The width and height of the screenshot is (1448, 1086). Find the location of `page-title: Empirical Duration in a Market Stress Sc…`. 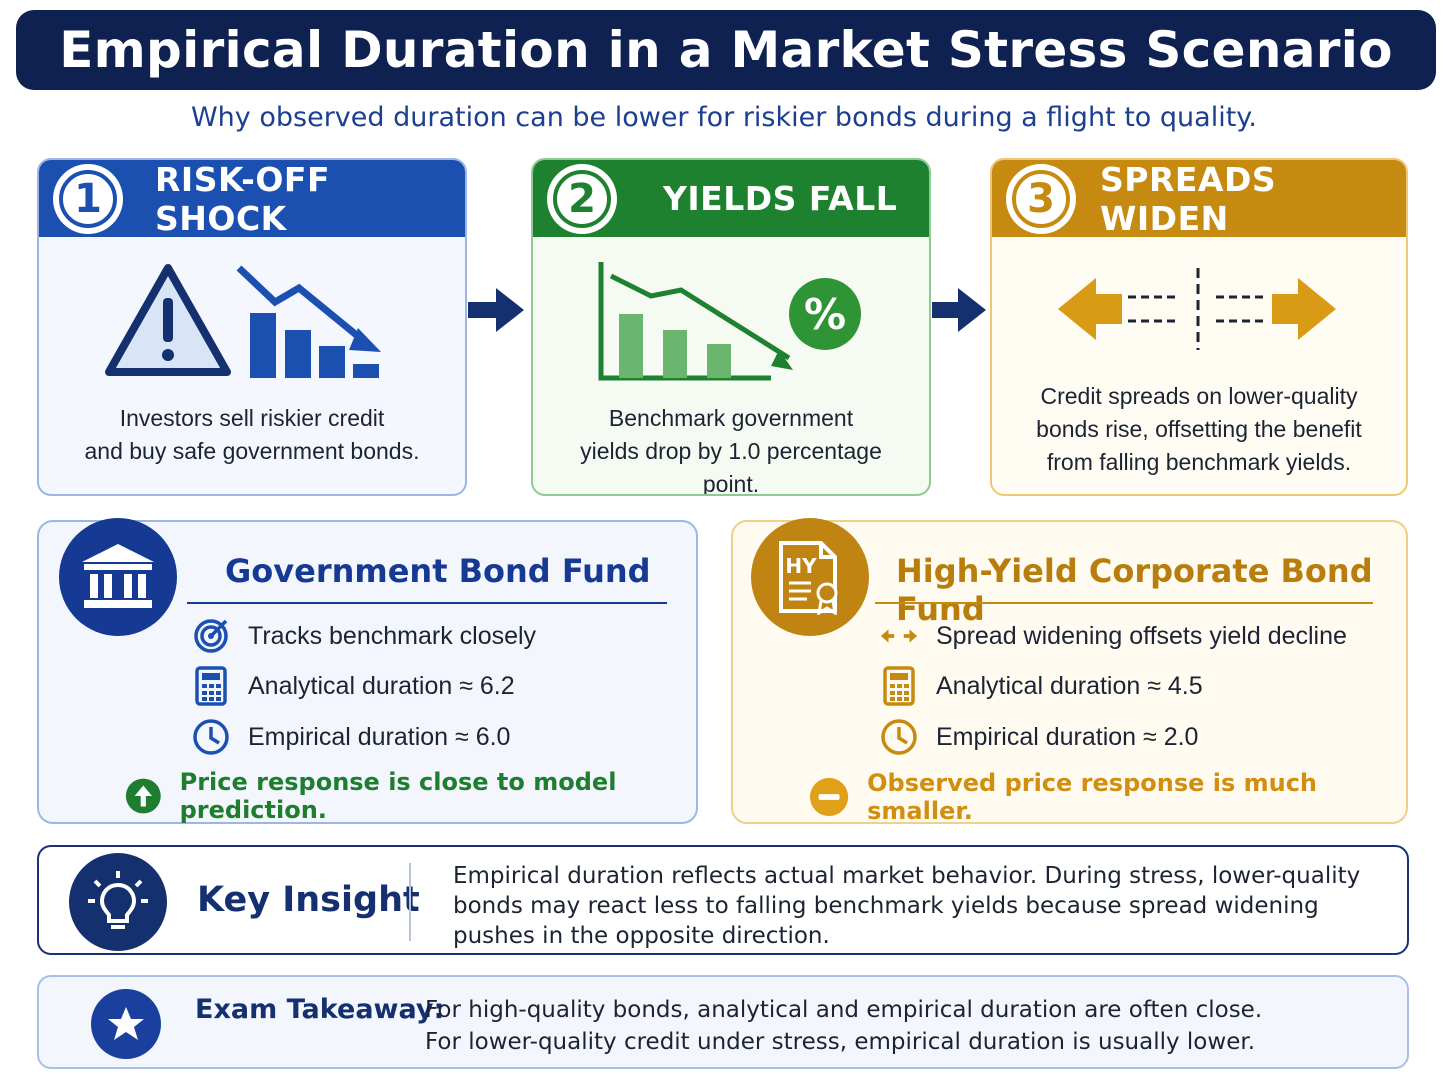

page-title: Empirical Duration in a Market Stress Sc… is located at coordinates (726, 50).